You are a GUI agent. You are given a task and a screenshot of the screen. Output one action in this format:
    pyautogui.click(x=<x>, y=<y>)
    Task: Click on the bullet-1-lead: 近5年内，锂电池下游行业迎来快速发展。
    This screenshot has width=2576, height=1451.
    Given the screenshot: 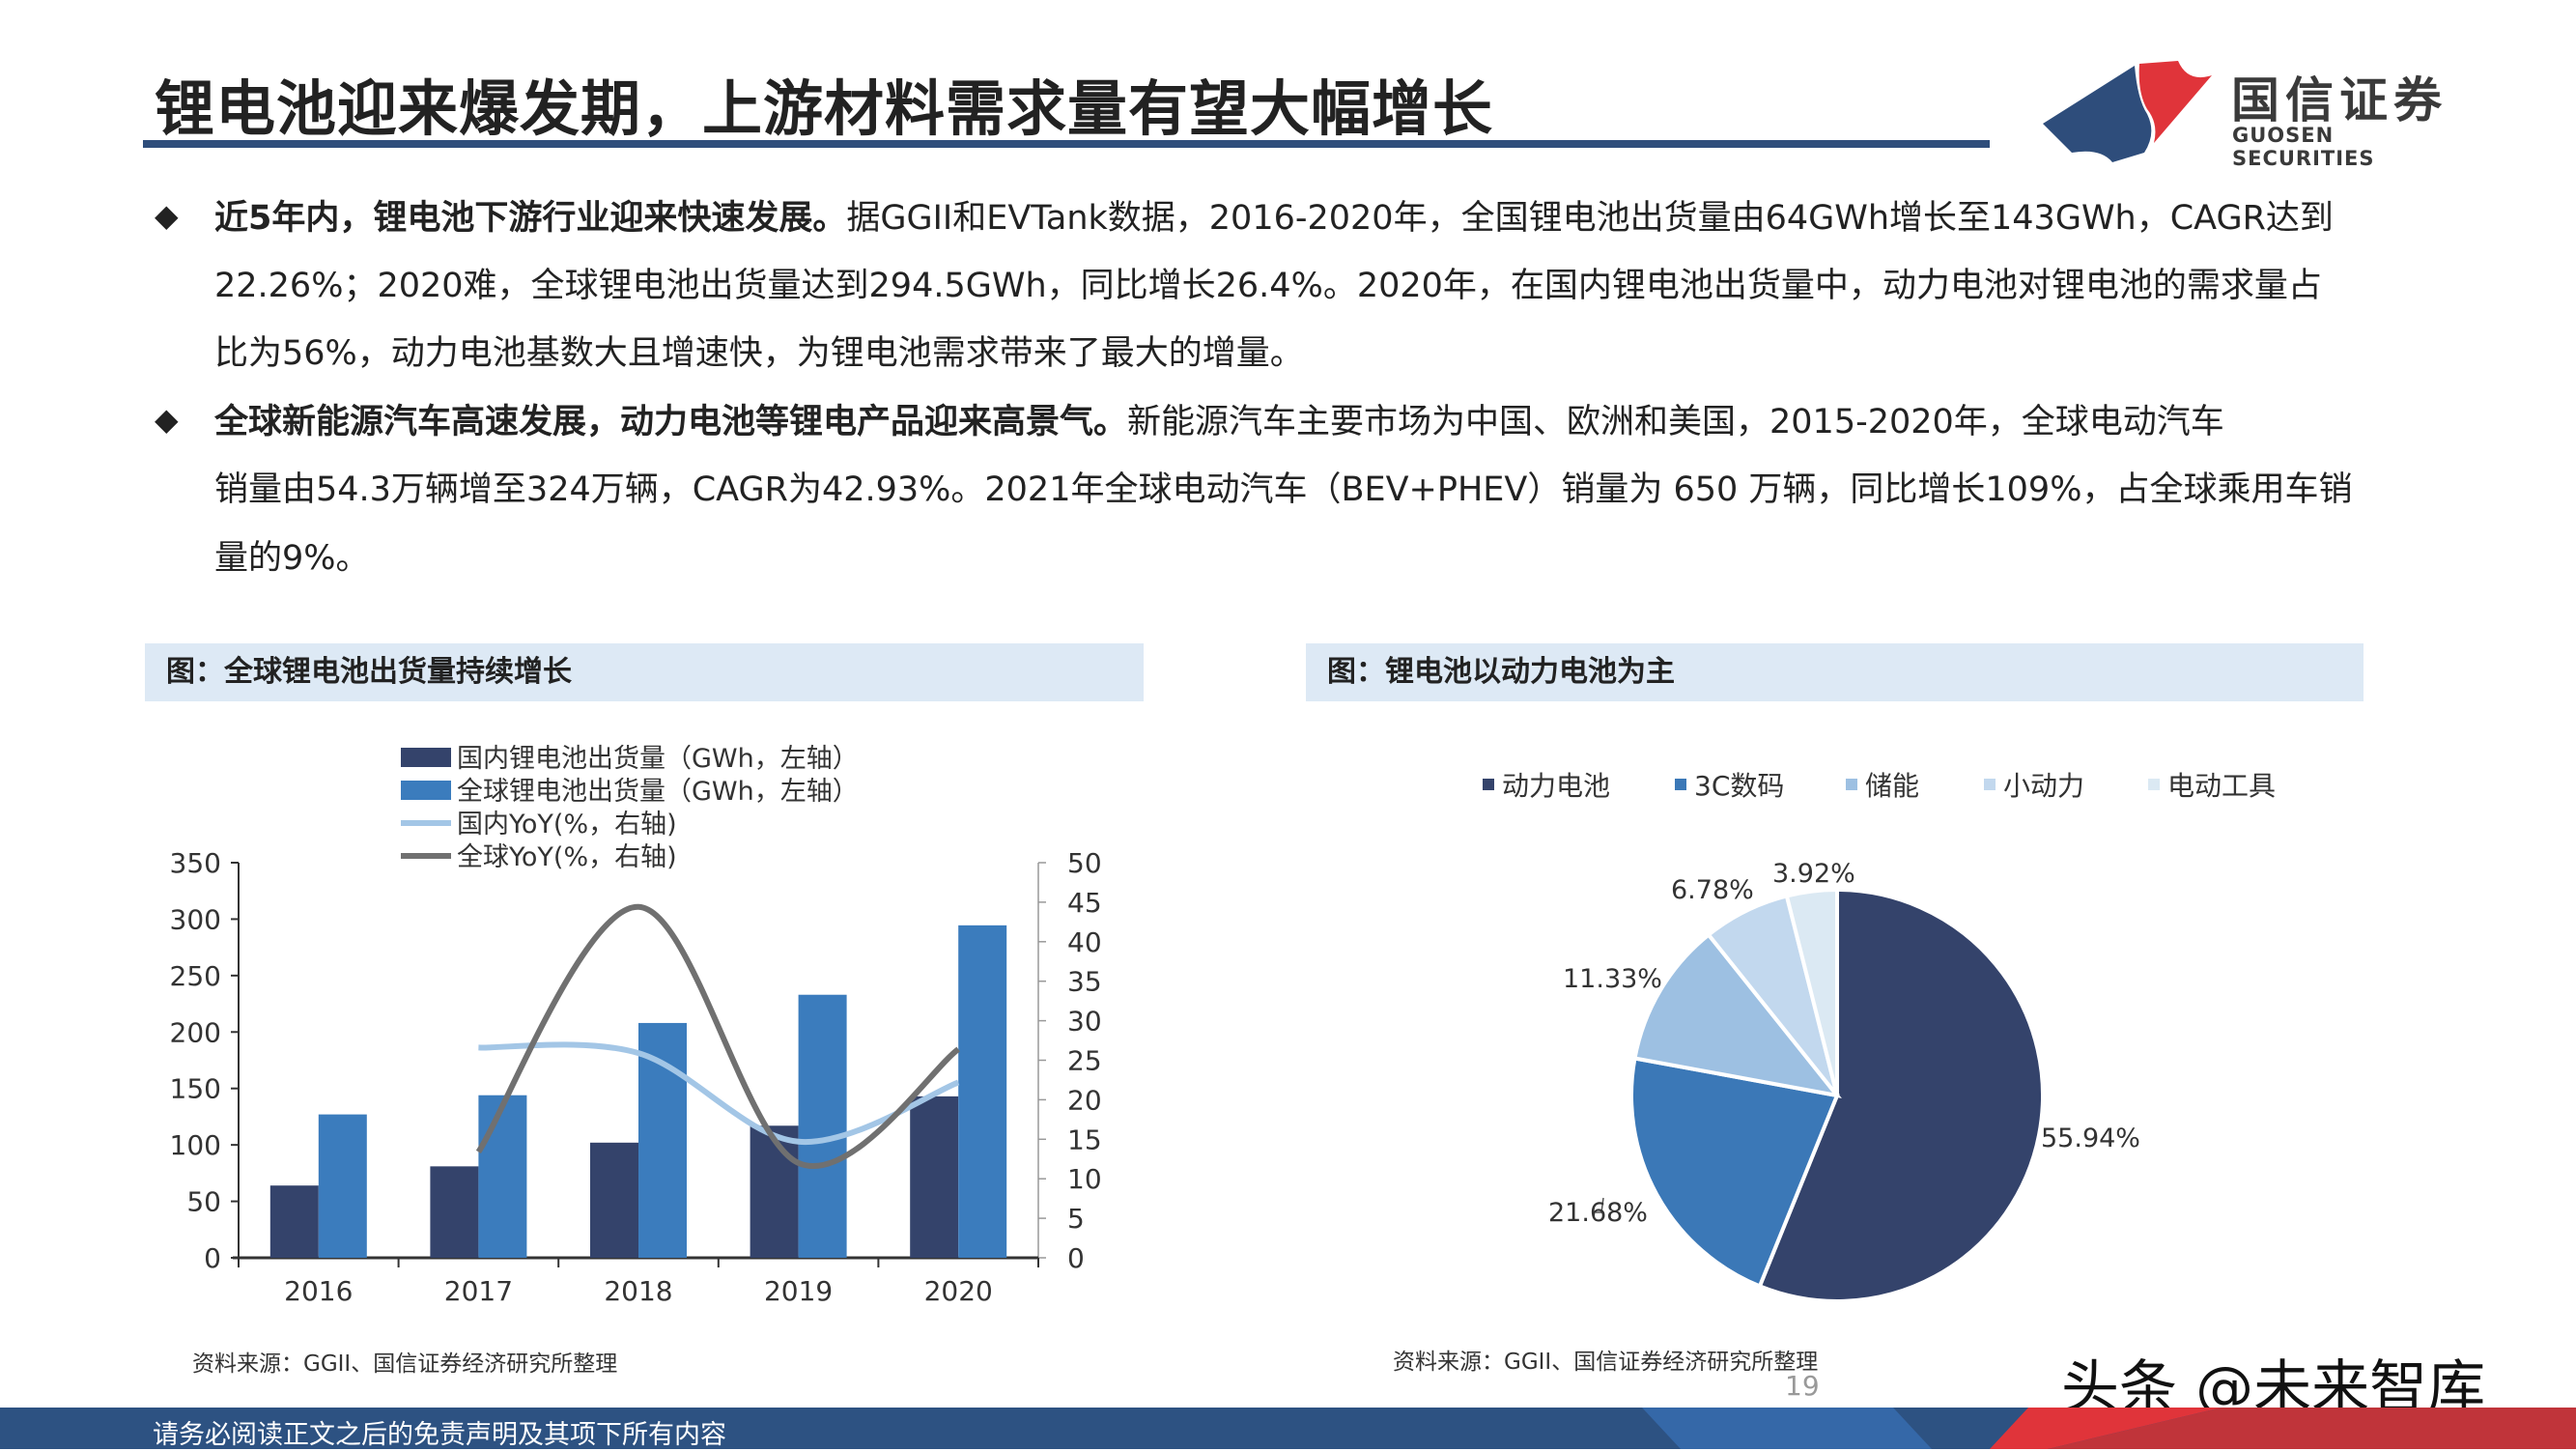 What is the action you would take?
    pyautogui.click(x=530, y=219)
    